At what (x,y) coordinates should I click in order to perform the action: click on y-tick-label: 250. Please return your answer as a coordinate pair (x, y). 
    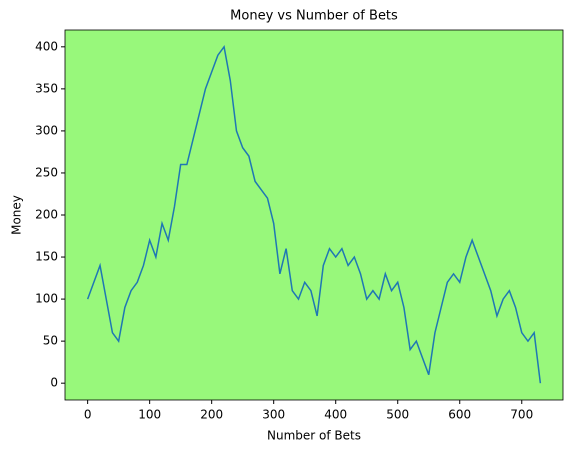
    Looking at the image, I should click on (46, 172).